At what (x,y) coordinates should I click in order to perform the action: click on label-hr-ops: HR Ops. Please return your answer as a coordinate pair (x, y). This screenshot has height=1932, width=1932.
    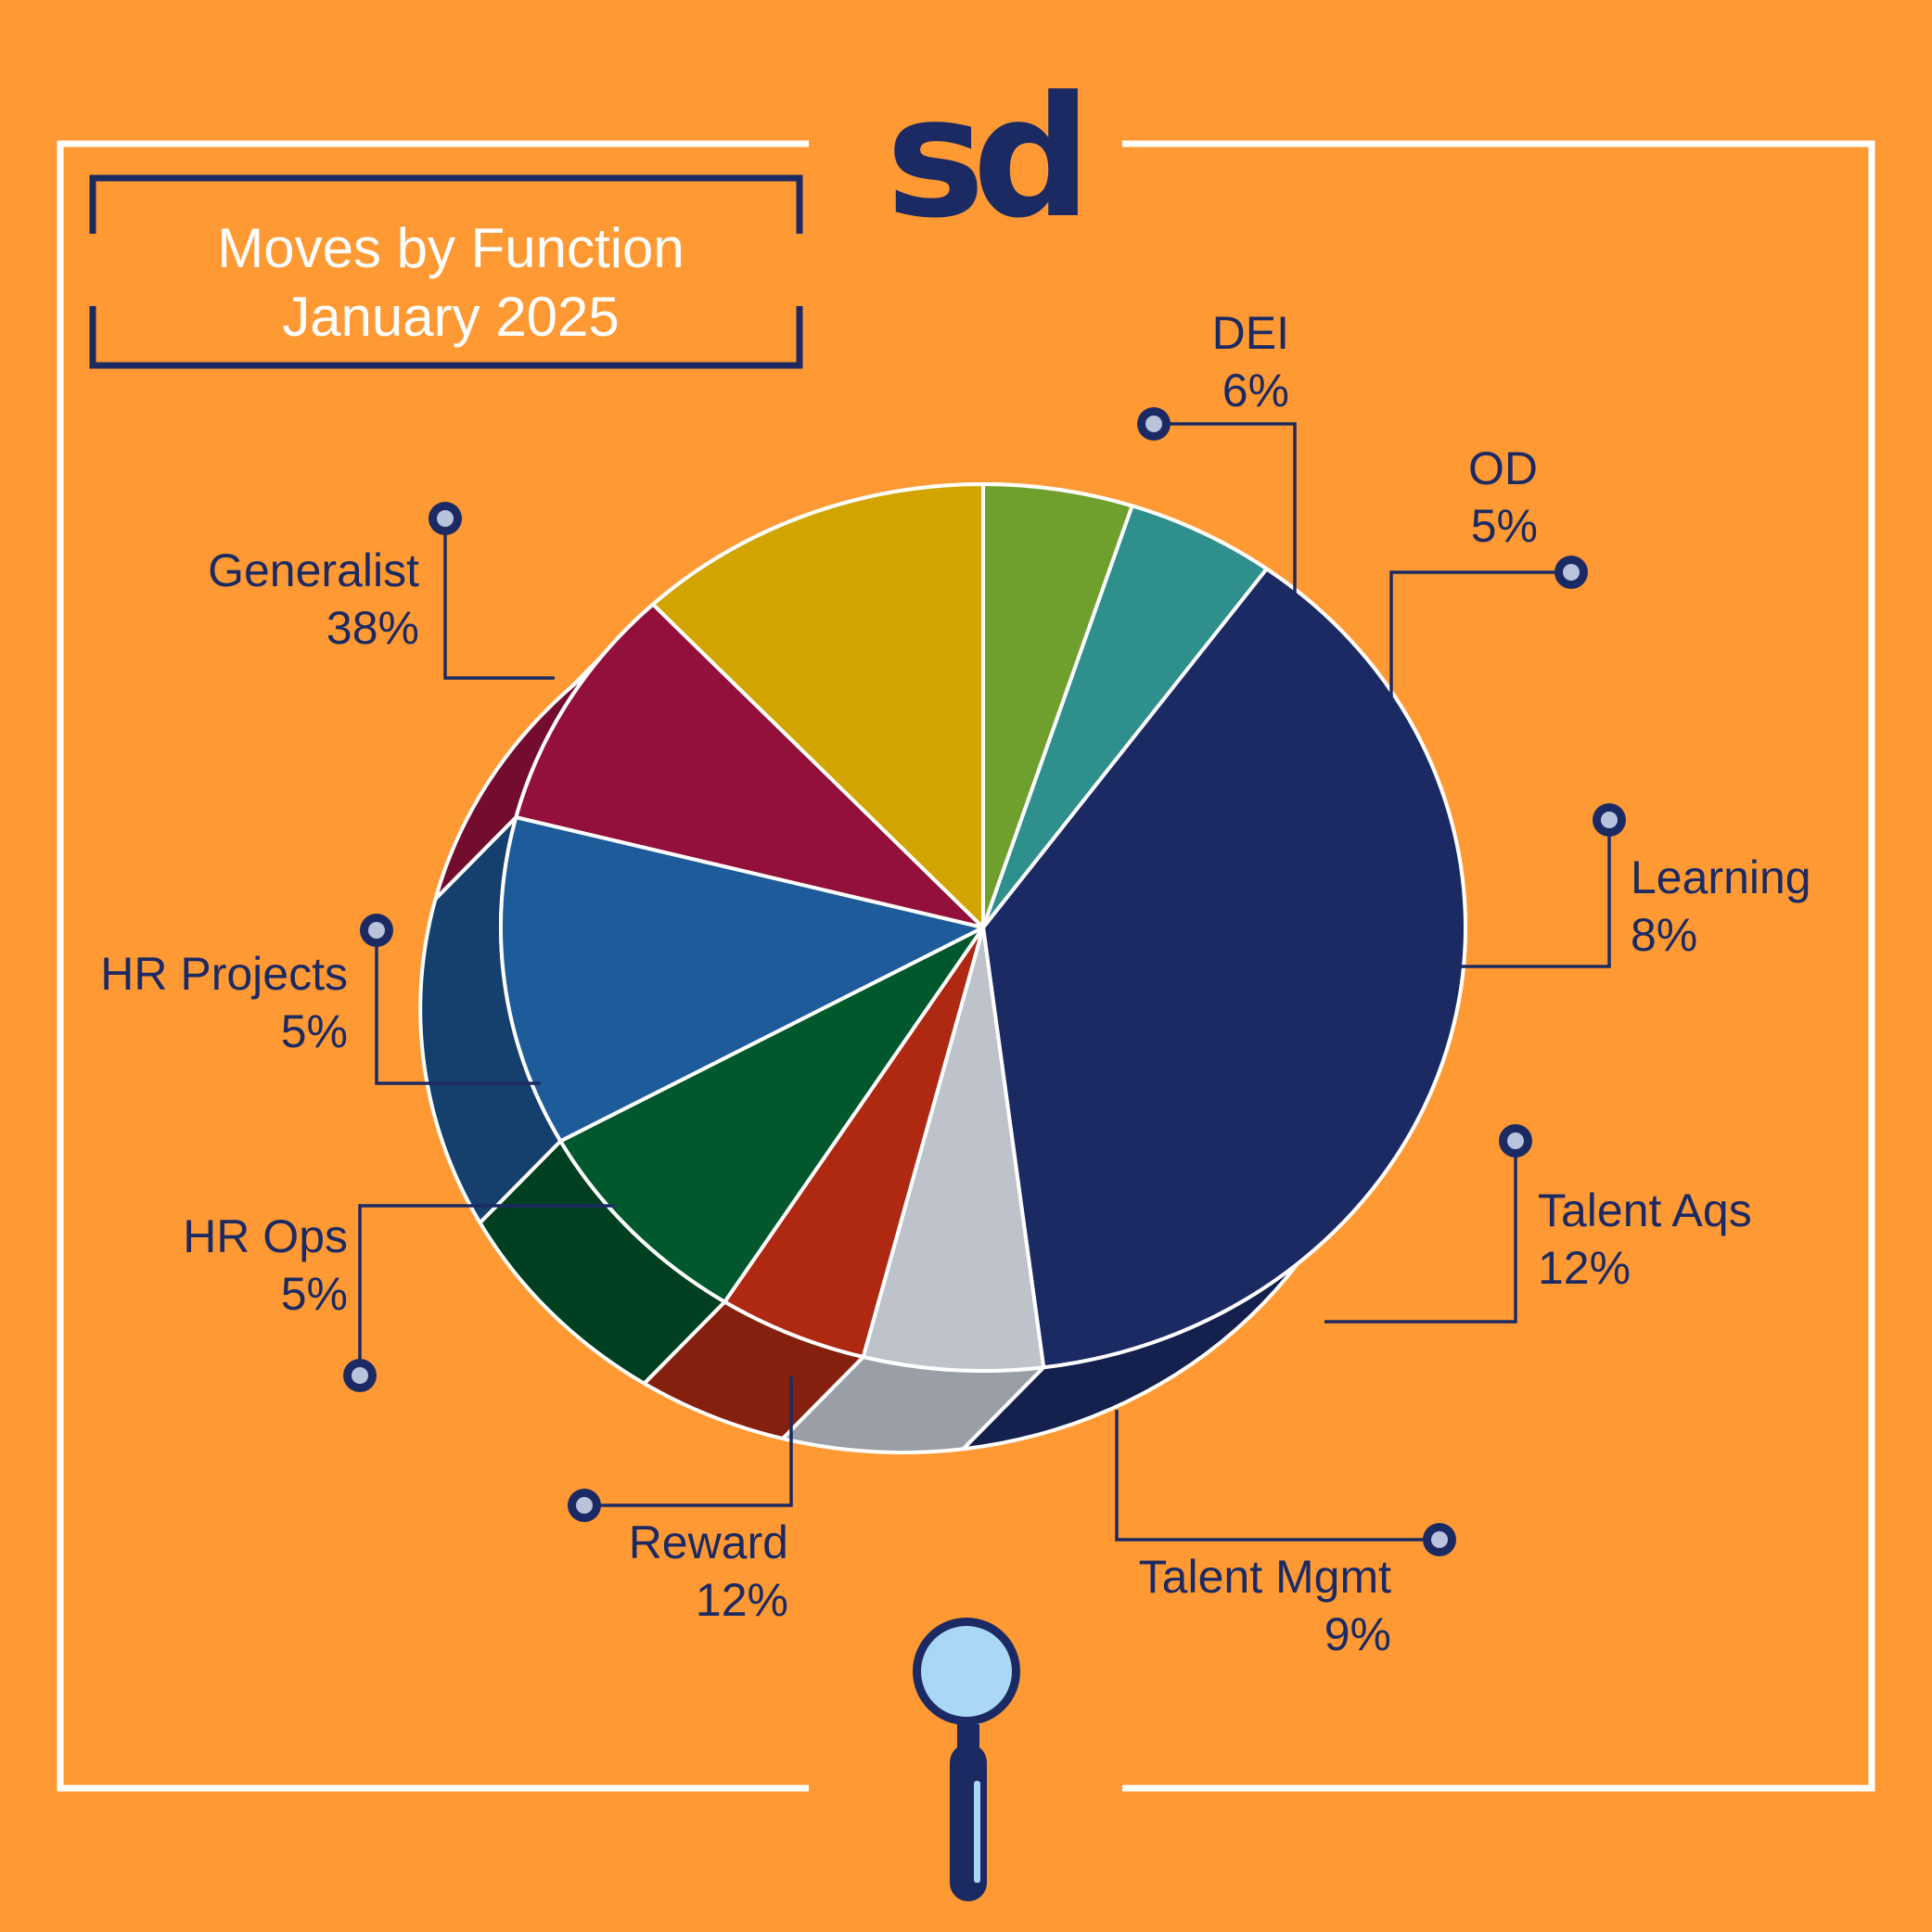
    Looking at the image, I should click on (265, 1236).